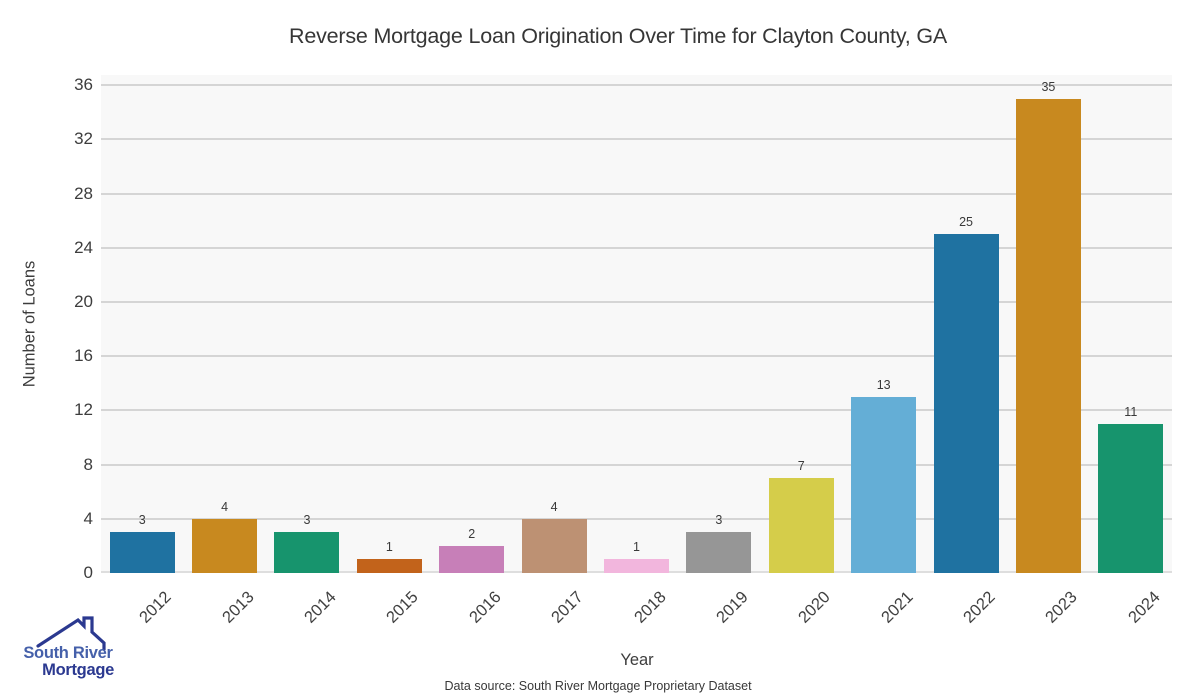 Image resolution: width=1200 pixels, height=700 pixels. I want to click on y-tick-label: 20, so click(83, 301).